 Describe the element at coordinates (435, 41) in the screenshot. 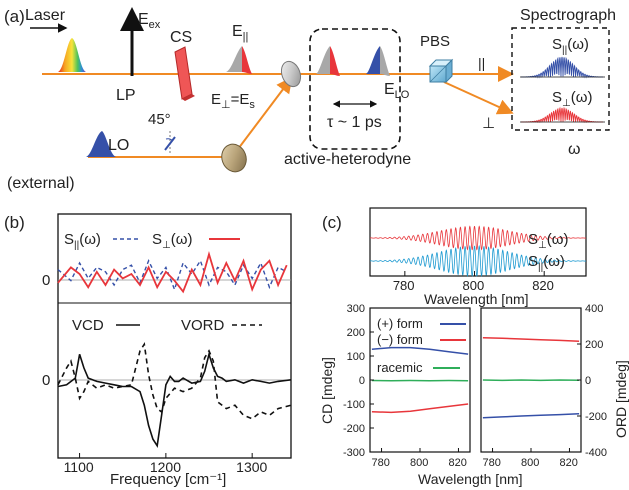

I see `pbs-label: PBS` at that location.